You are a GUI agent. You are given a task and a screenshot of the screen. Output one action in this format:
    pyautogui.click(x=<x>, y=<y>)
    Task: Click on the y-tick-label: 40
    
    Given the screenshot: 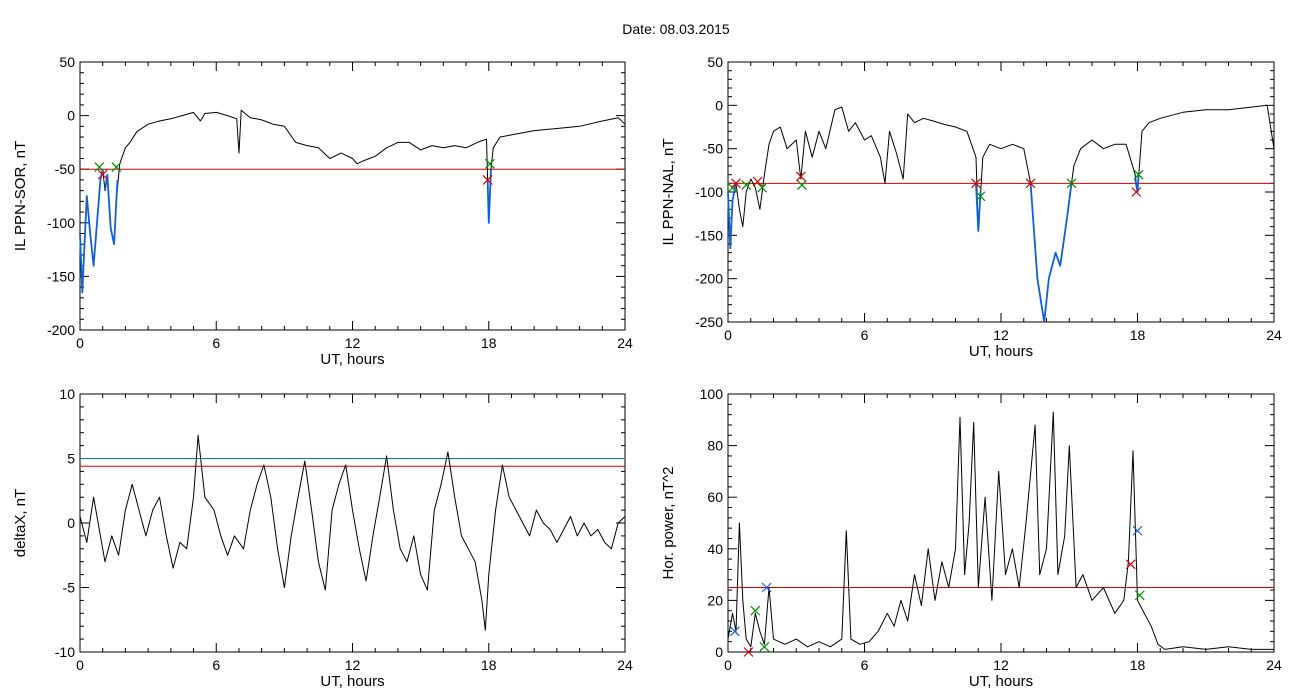 What is the action you would take?
    pyautogui.click(x=715, y=549)
    